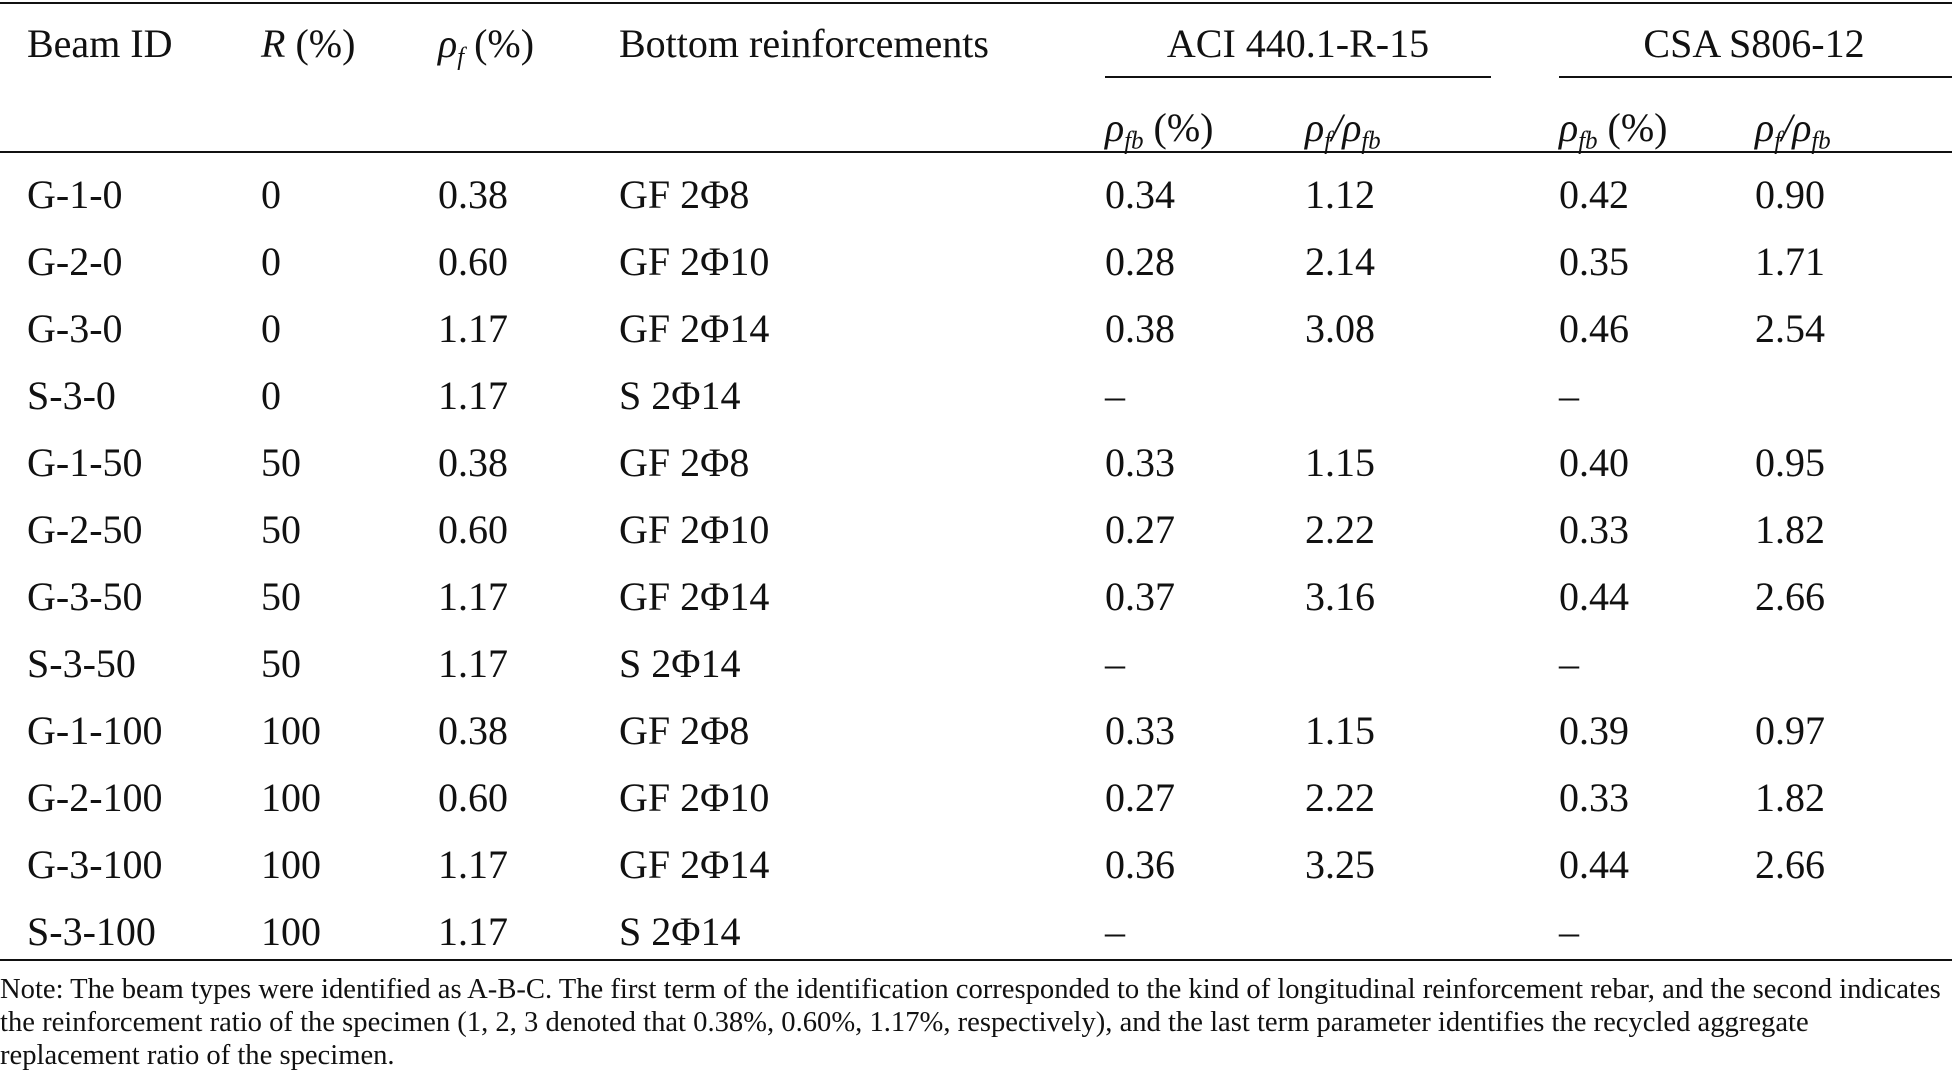  I want to click on table-cell: 2.14, so click(1340, 261).